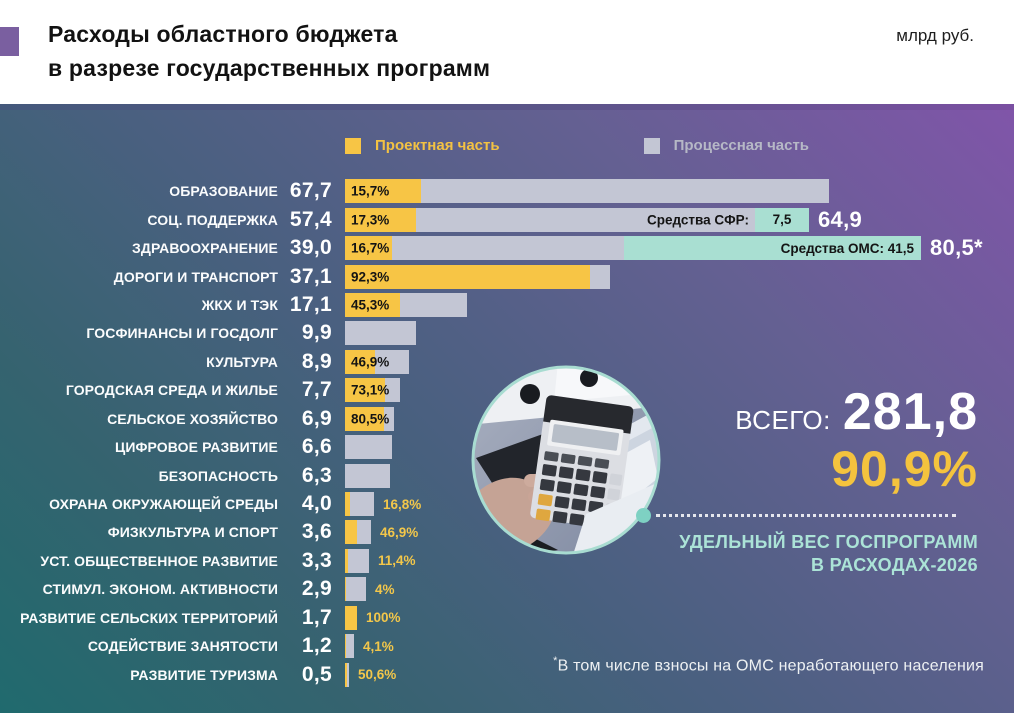 The height and width of the screenshot is (713, 1014). Describe the element at coordinates (643, 515) in the screenshot. I see `connector-dot-icon` at that location.